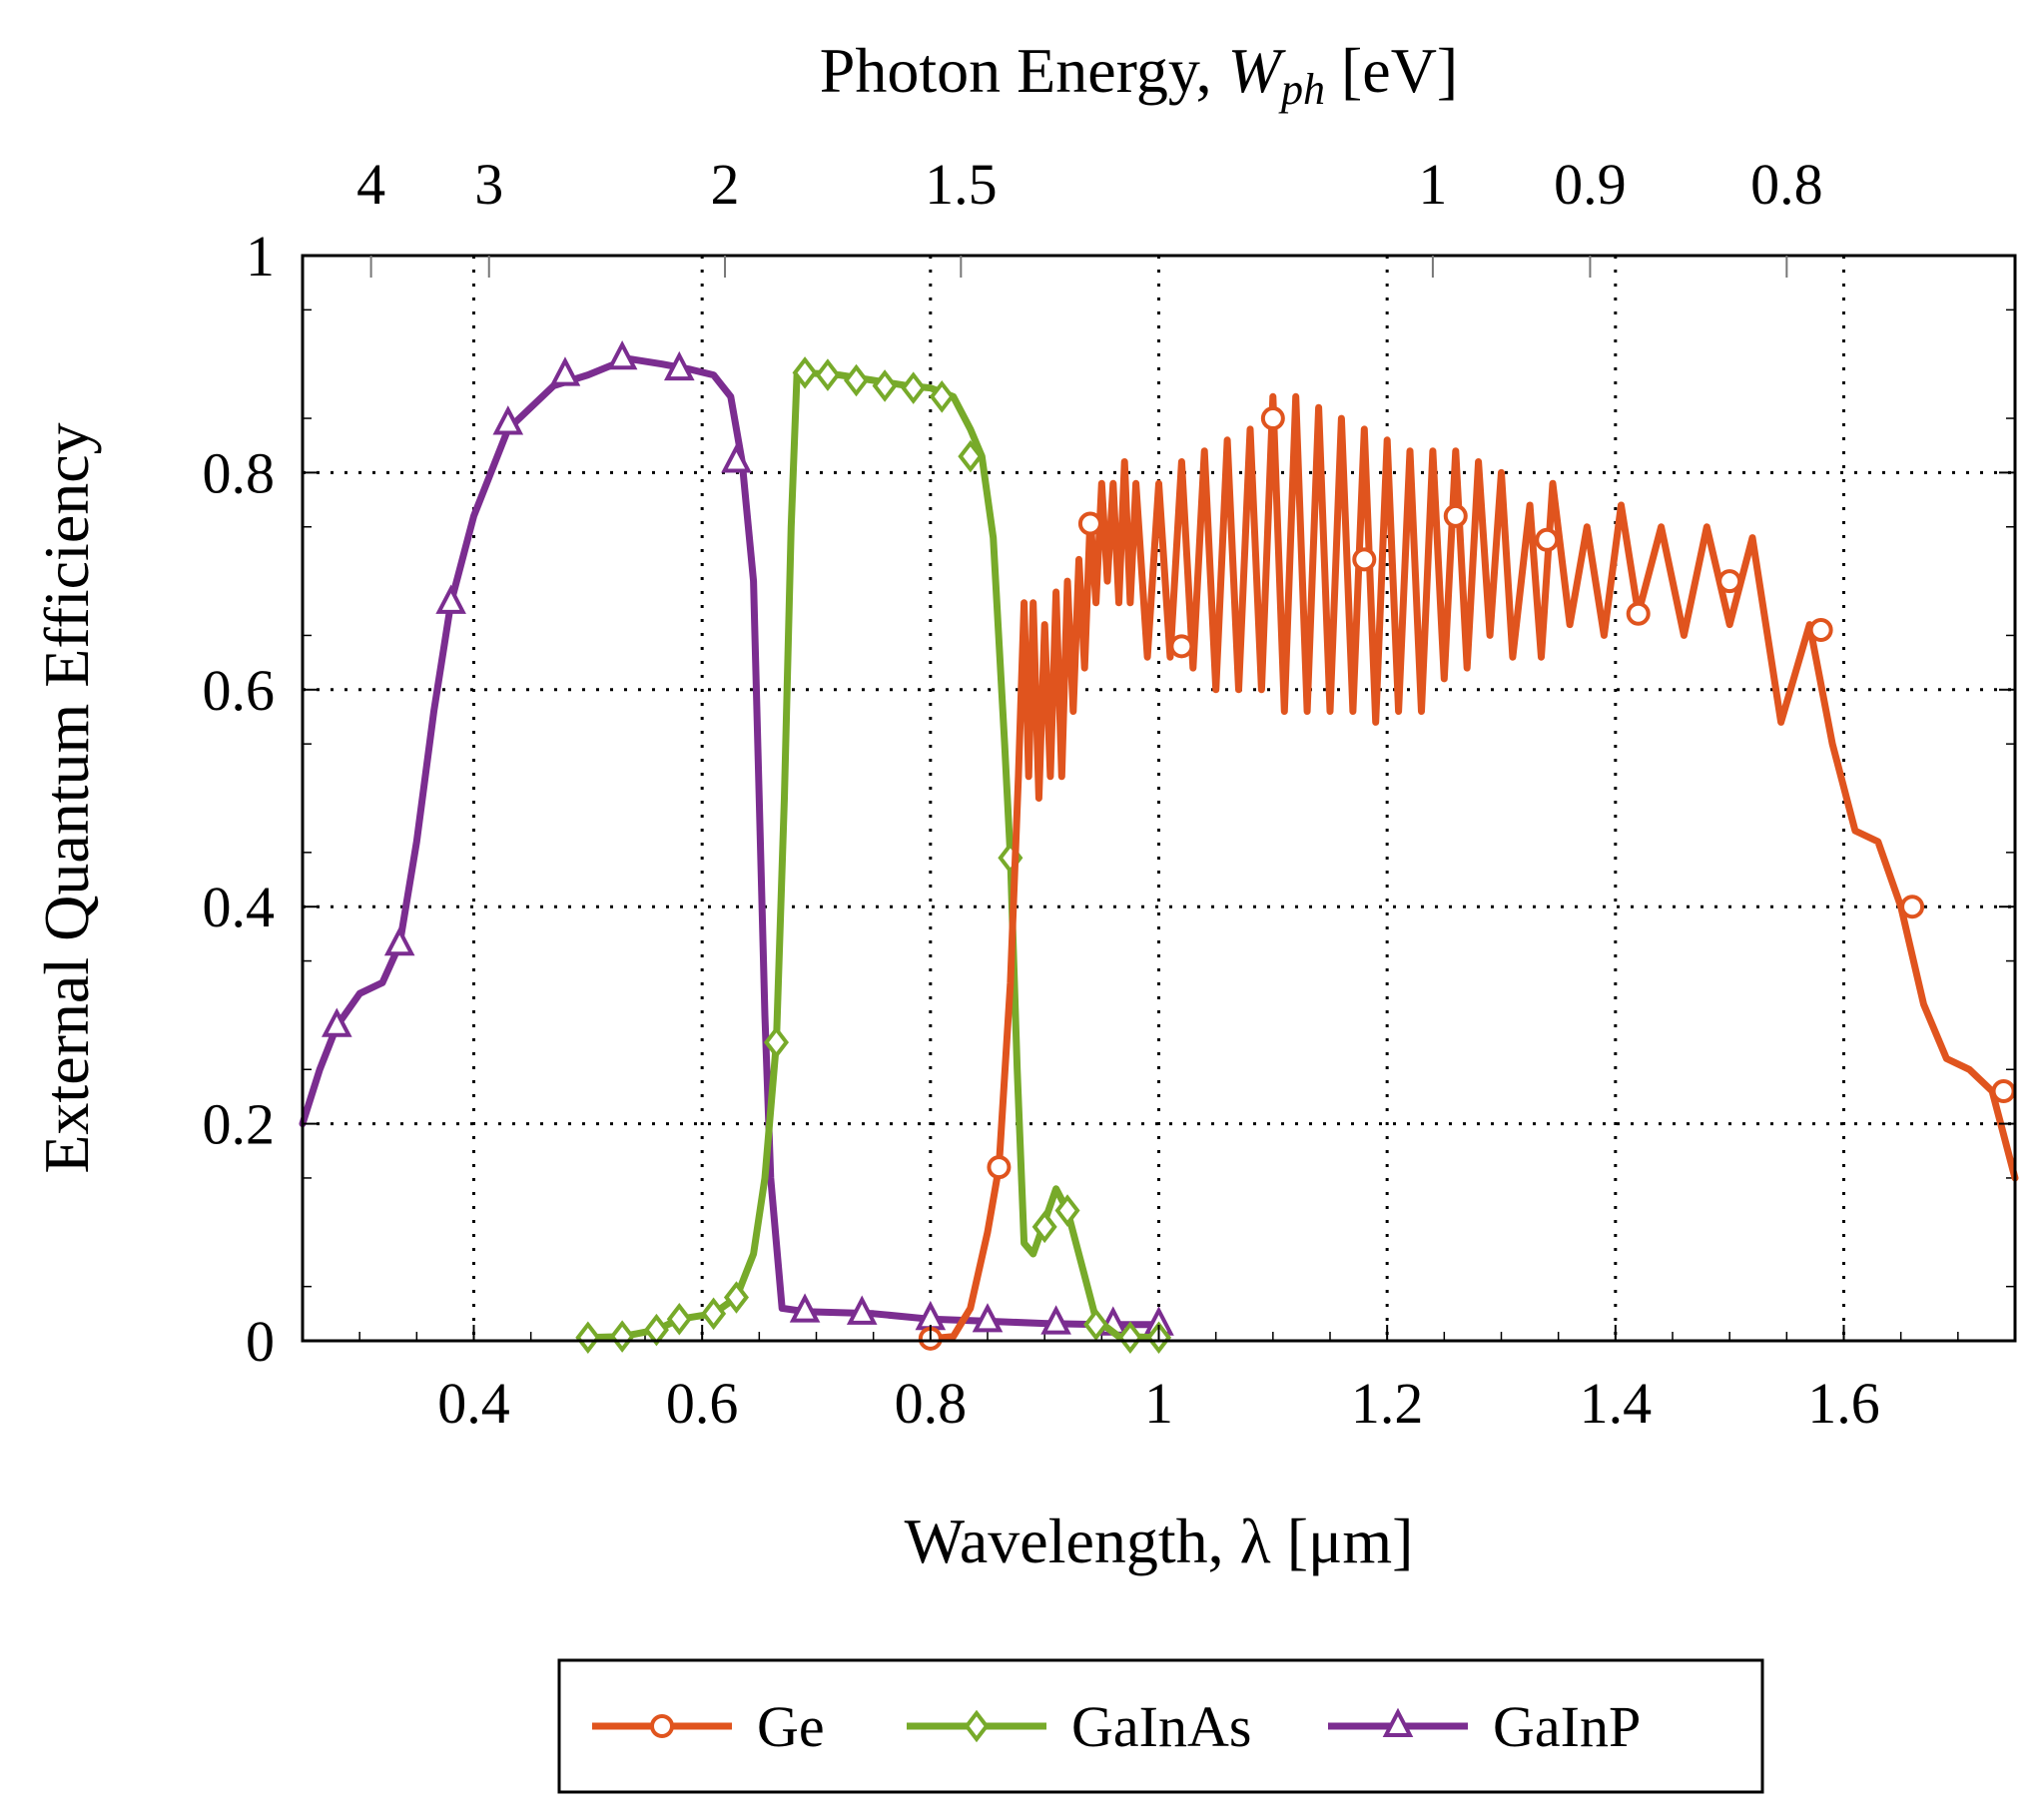  Describe the element at coordinates (1616, 1403) in the screenshot. I see `x-tick-label: 1.4` at that location.